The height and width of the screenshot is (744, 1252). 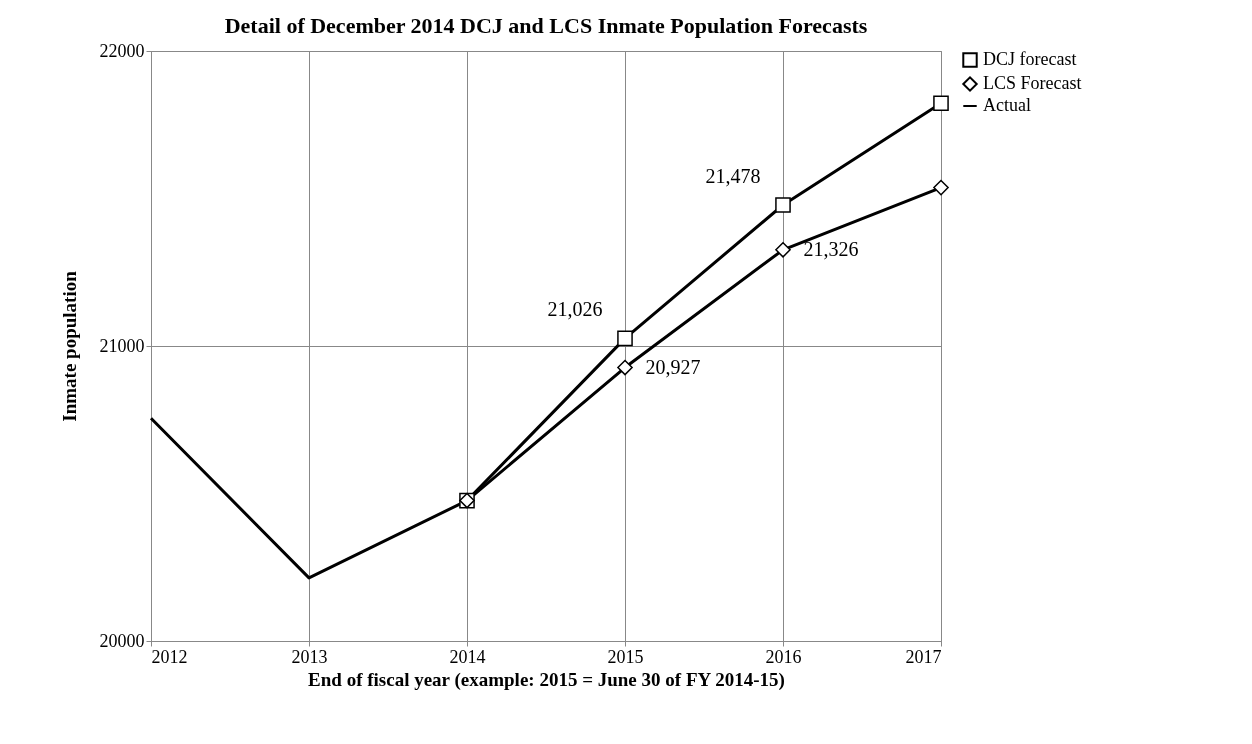 I want to click on legend-label: DCJ forecast, so click(x=1030, y=59).